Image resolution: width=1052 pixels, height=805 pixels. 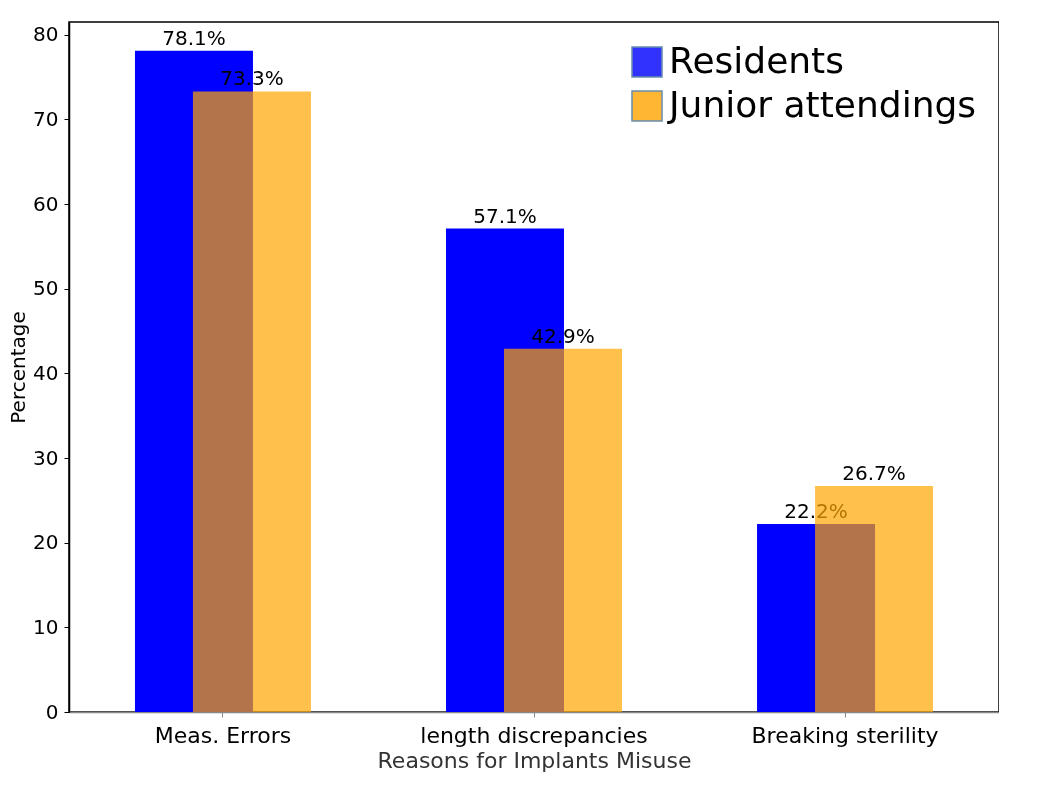 What do you see at coordinates (52, 711) in the screenshot?
I see `y-tick-label: 0` at bounding box center [52, 711].